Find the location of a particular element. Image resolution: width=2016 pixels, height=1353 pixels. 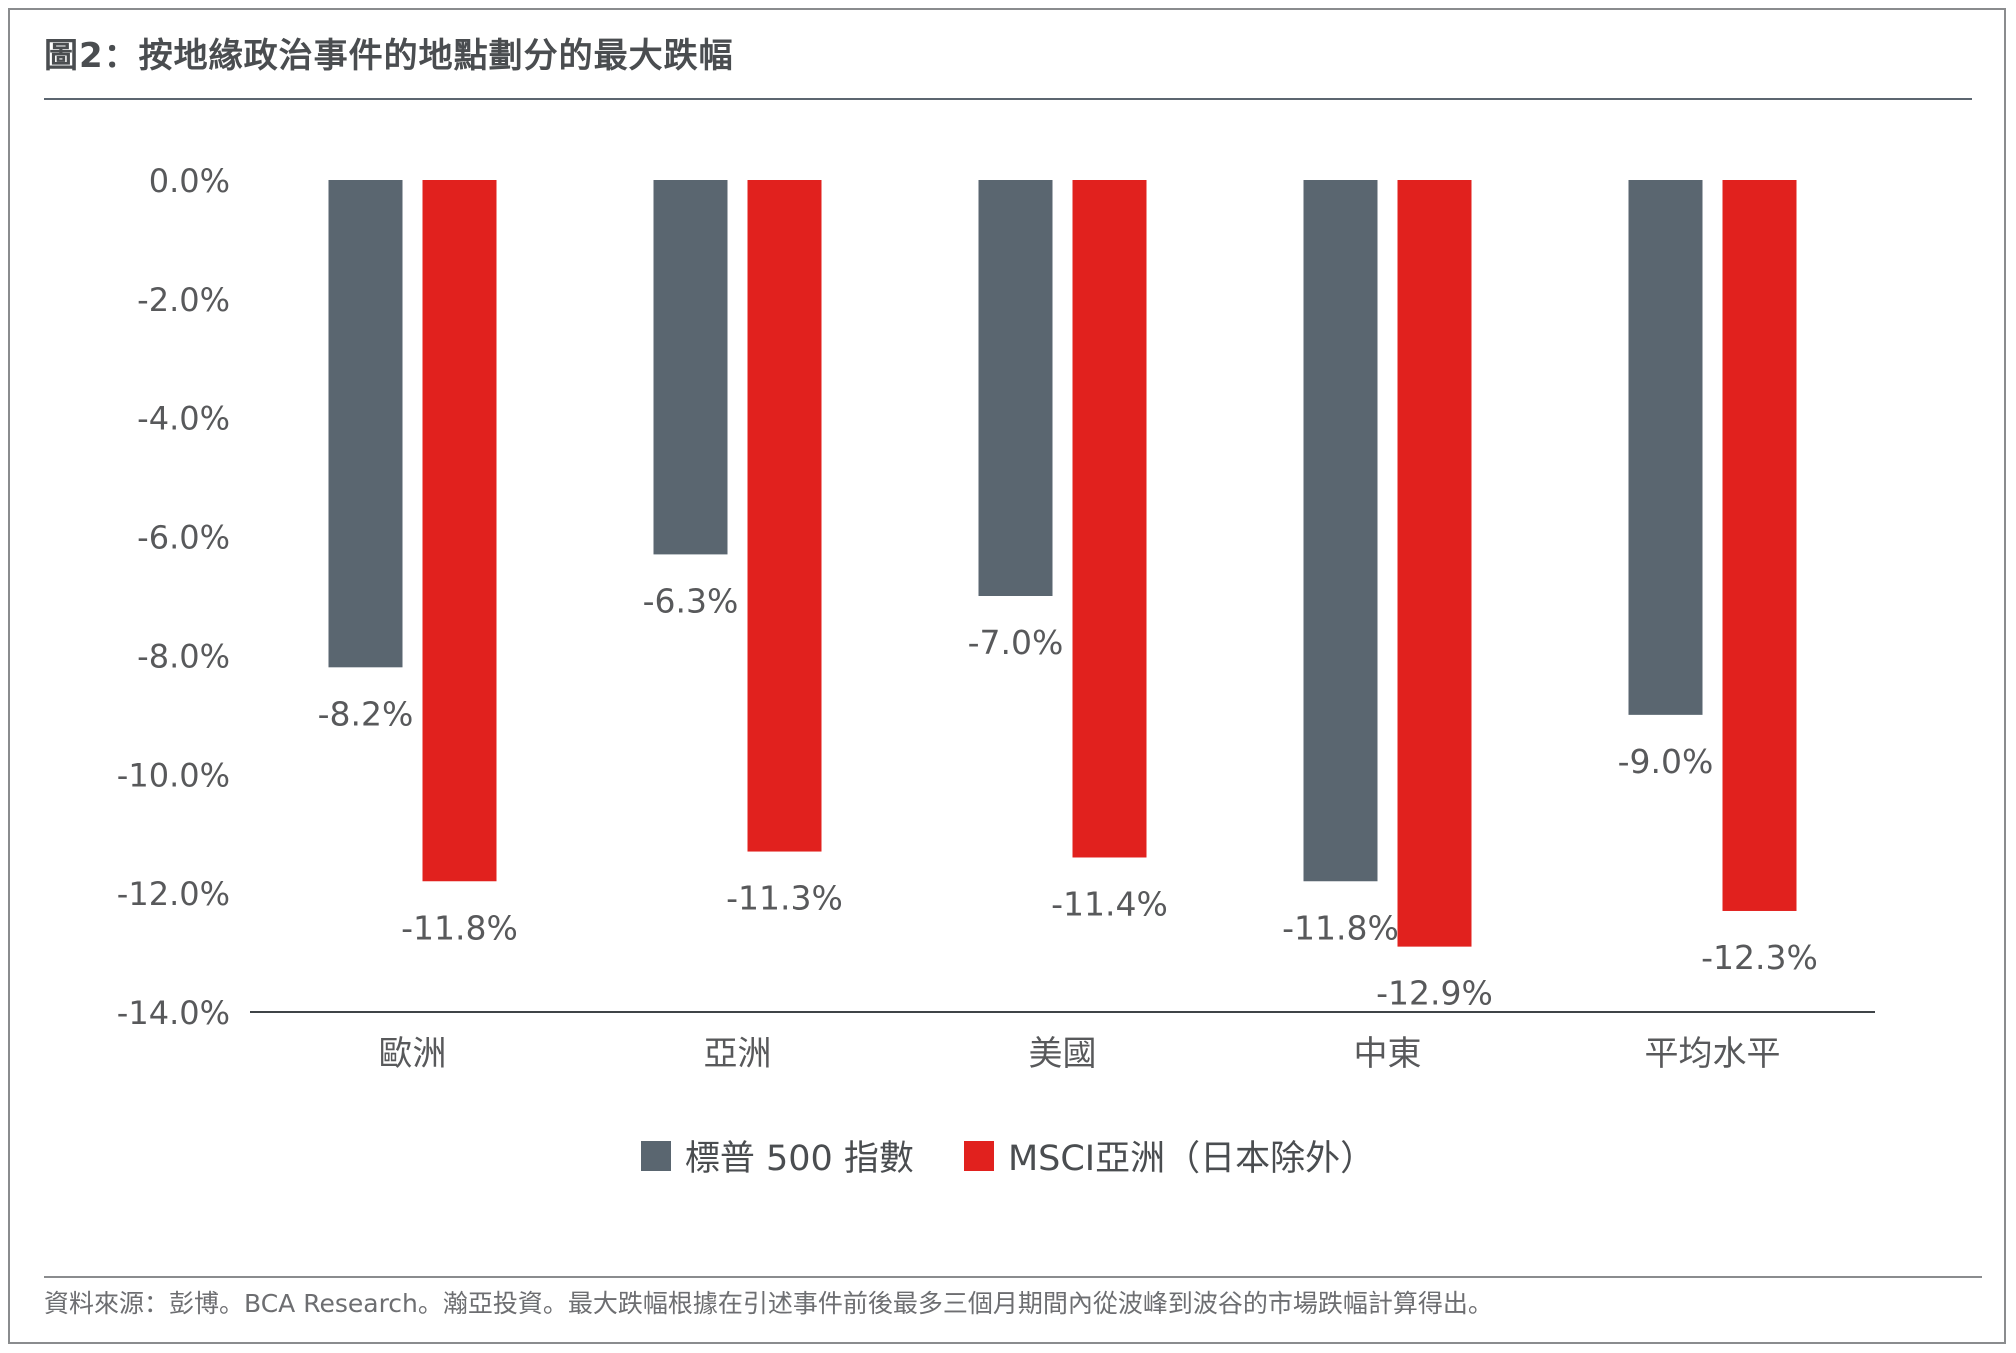

legend-label-sp500: 標普 500 指數 is located at coordinates (799, 1159).